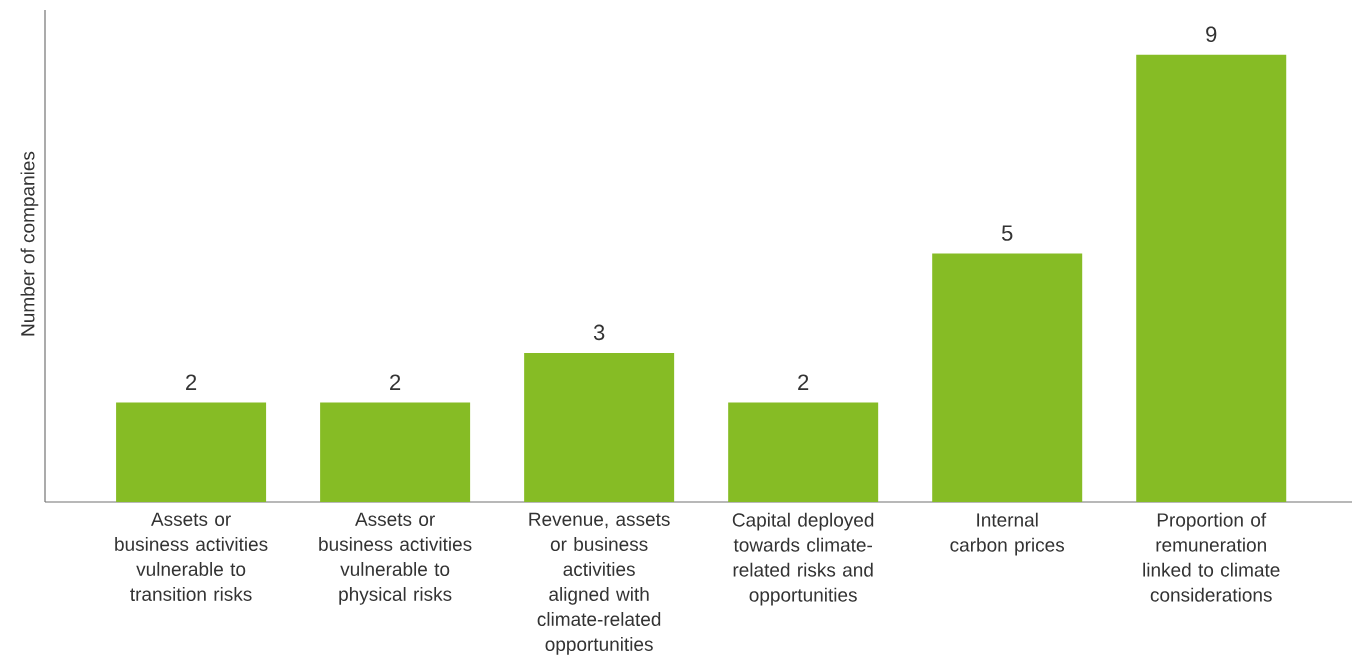  What do you see at coordinates (395, 558) in the screenshot?
I see `x-tick-label: Assets or business activities vulnerable to physical risks` at bounding box center [395, 558].